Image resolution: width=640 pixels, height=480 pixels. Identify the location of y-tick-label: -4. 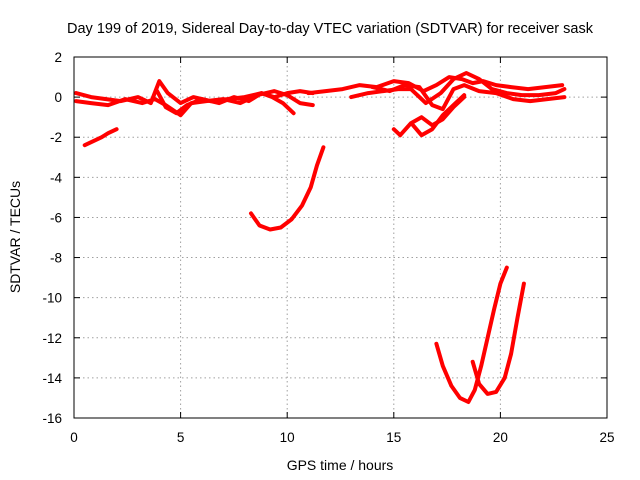
(56, 177).